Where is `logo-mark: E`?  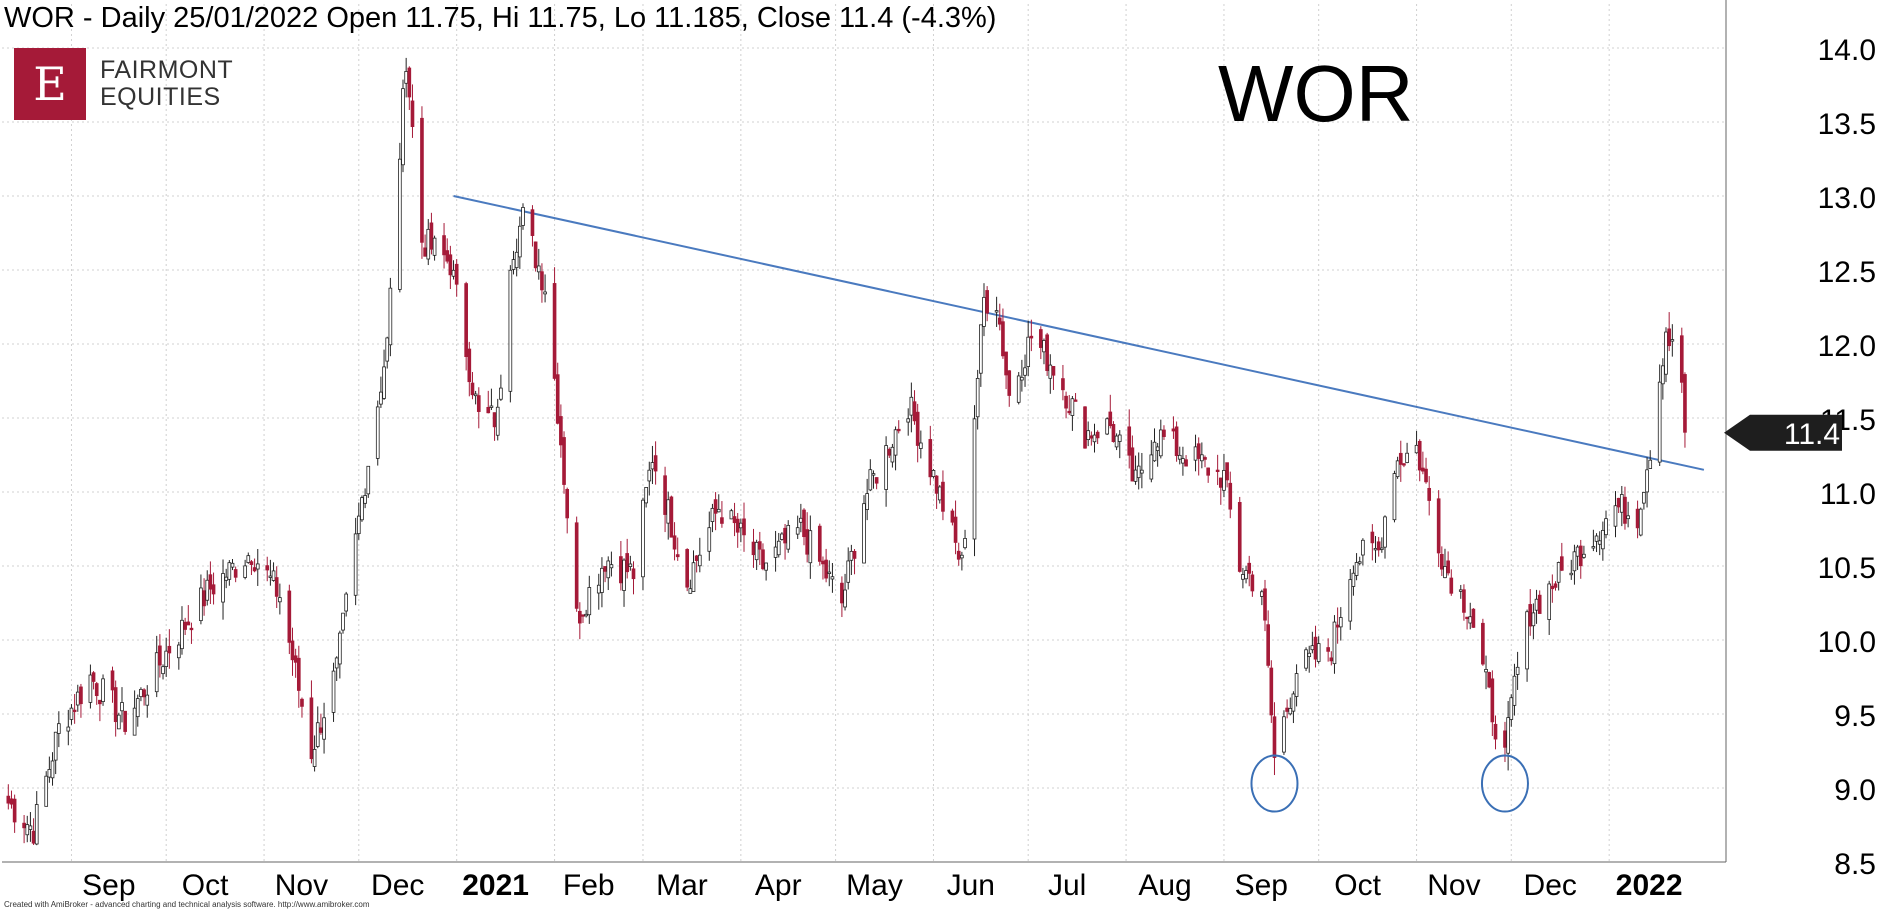
logo-mark: E is located at coordinates (50, 84).